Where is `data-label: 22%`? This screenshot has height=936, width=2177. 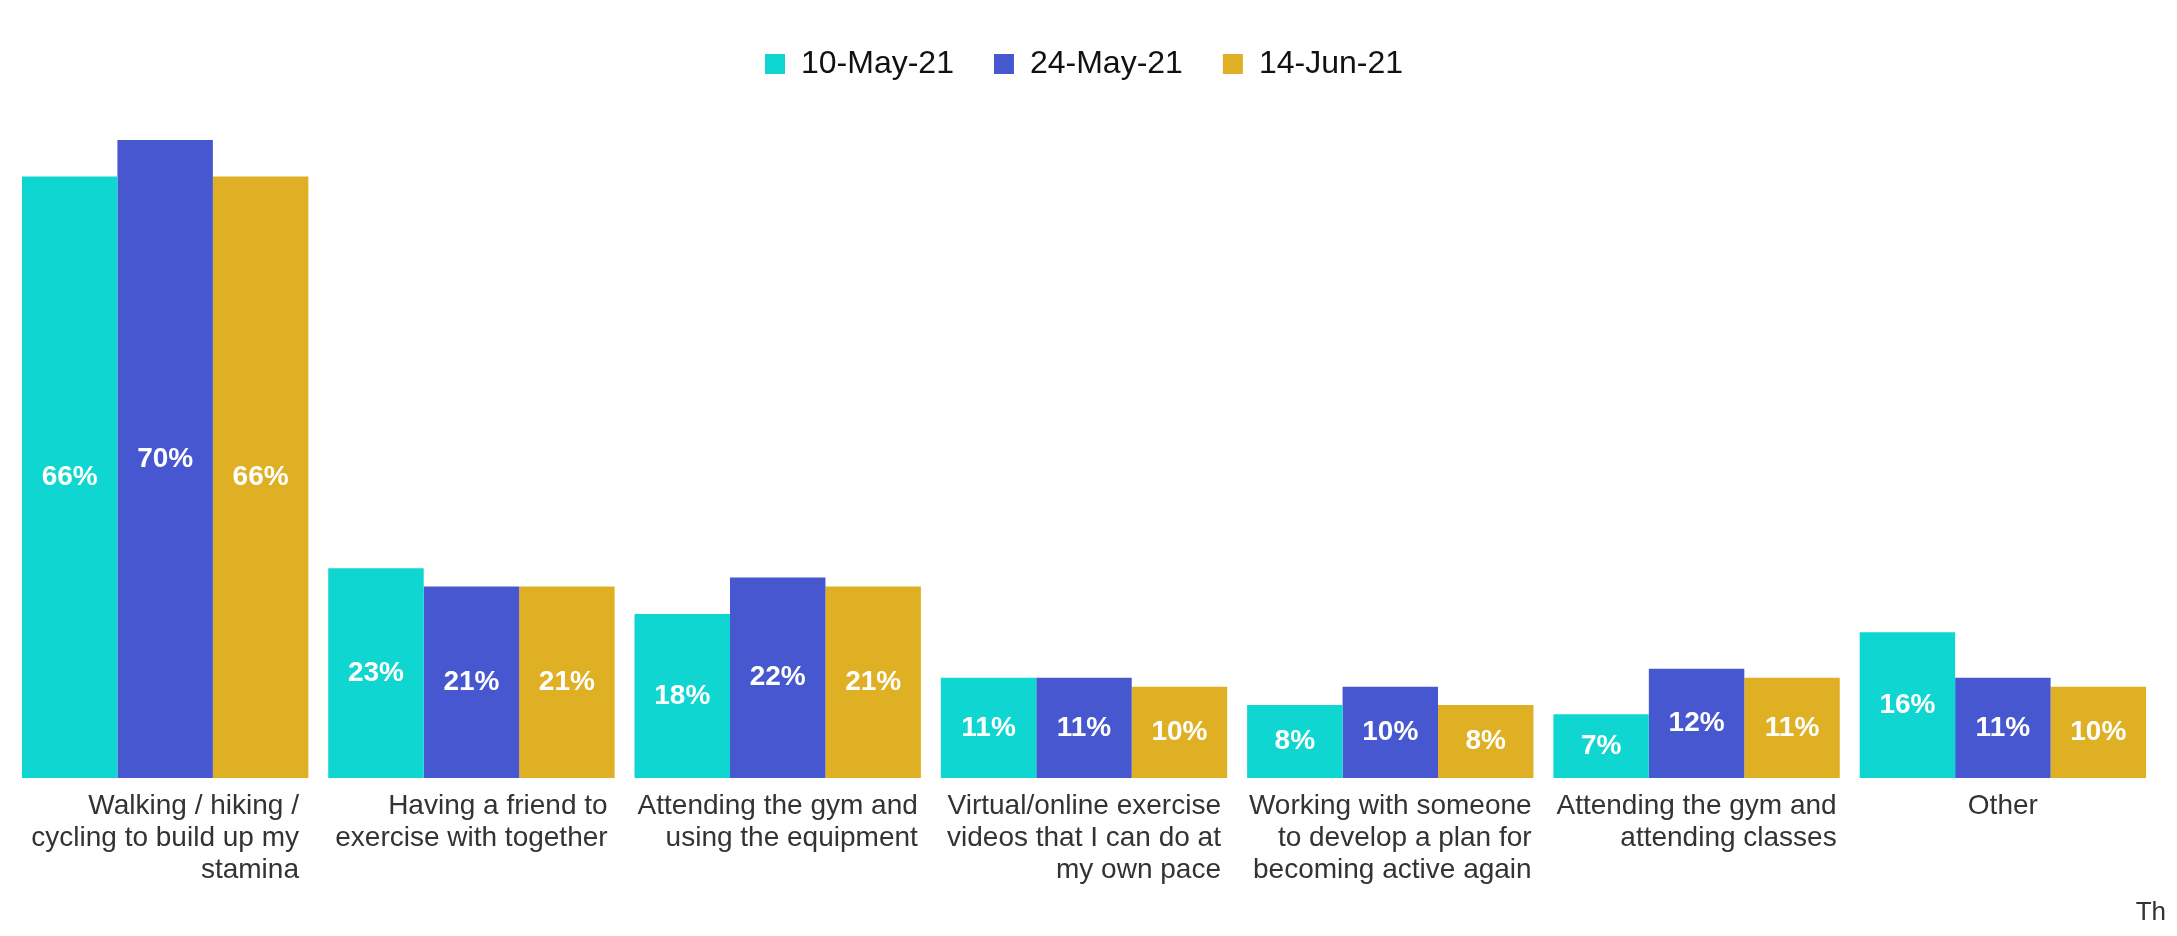
data-label: 22% is located at coordinates (777, 676).